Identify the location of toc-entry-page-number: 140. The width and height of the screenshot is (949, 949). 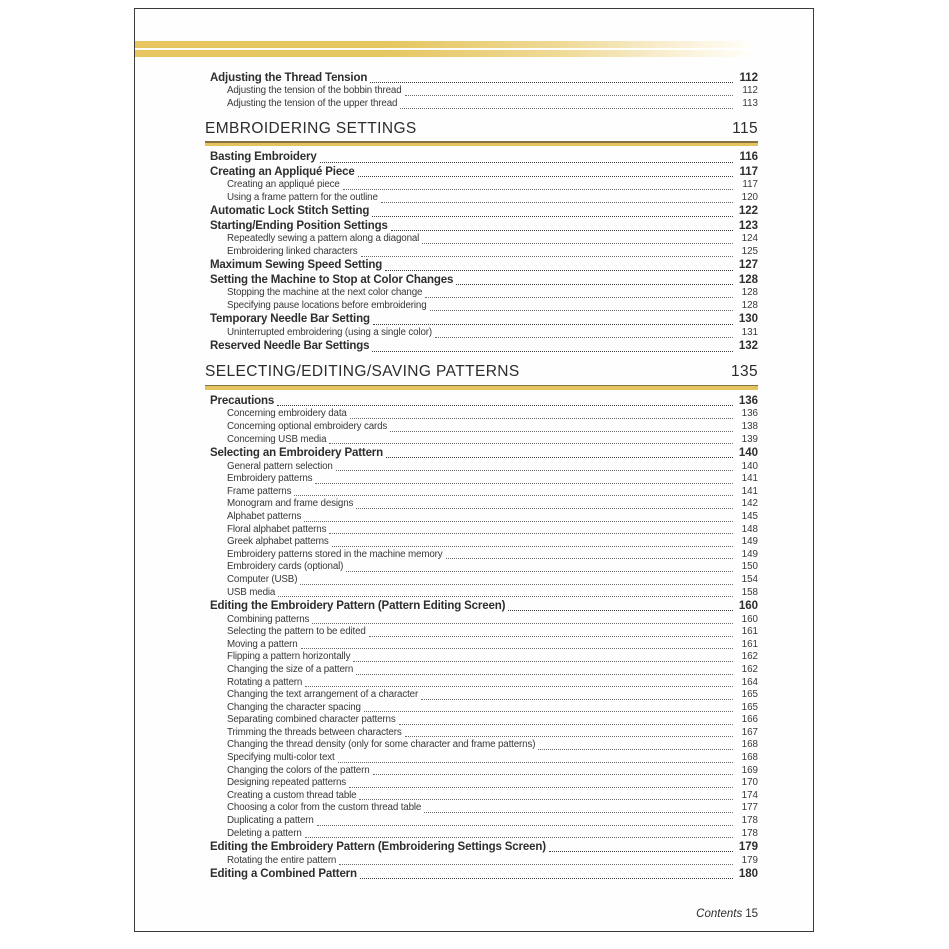
(749, 466).